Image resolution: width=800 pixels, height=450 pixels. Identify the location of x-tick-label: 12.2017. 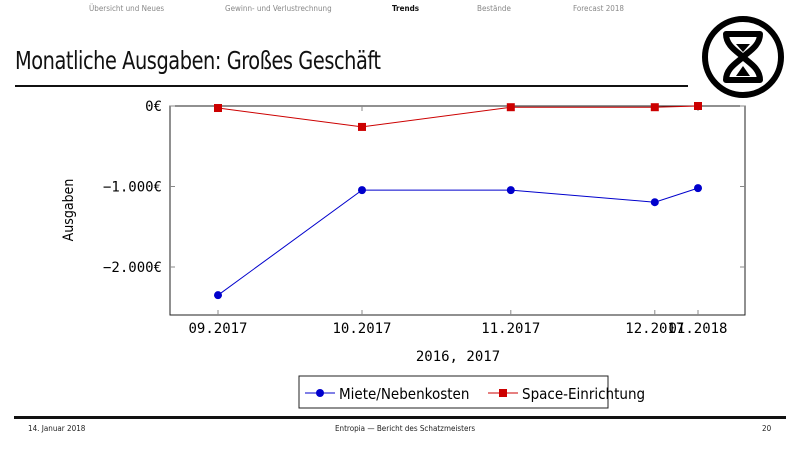
(654, 329).